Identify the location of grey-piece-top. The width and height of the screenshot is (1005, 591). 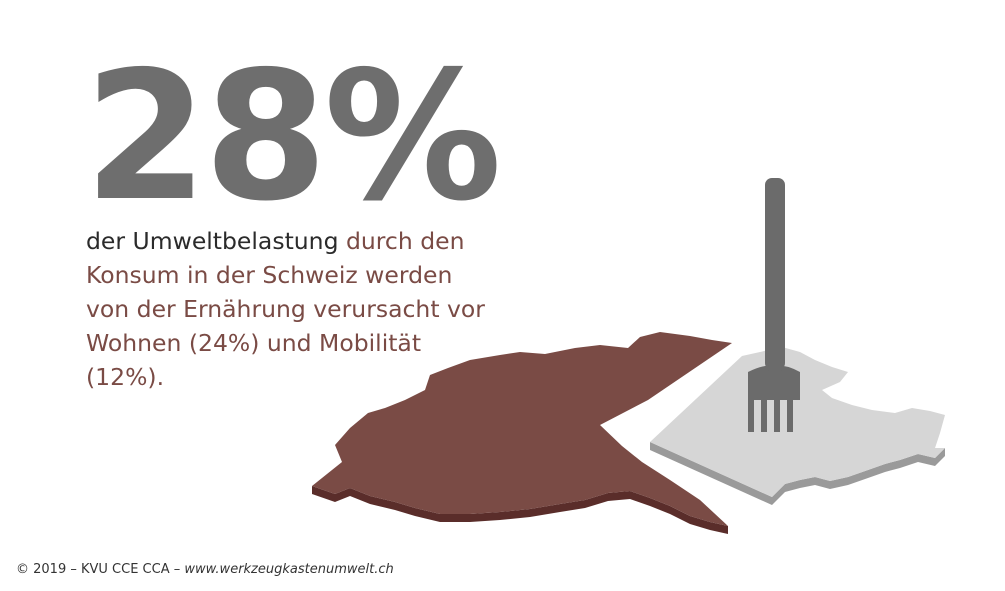
(797, 422).